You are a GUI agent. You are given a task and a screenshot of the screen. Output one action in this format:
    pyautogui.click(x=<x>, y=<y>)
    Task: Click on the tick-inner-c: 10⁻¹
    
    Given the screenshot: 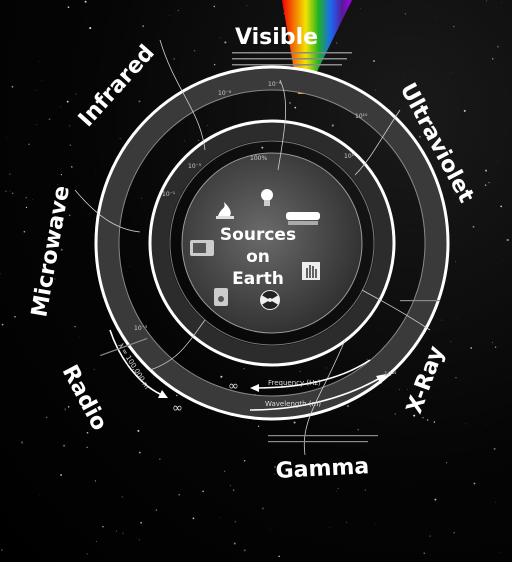 What is the action you would take?
    pyautogui.click(x=169, y=194)
    